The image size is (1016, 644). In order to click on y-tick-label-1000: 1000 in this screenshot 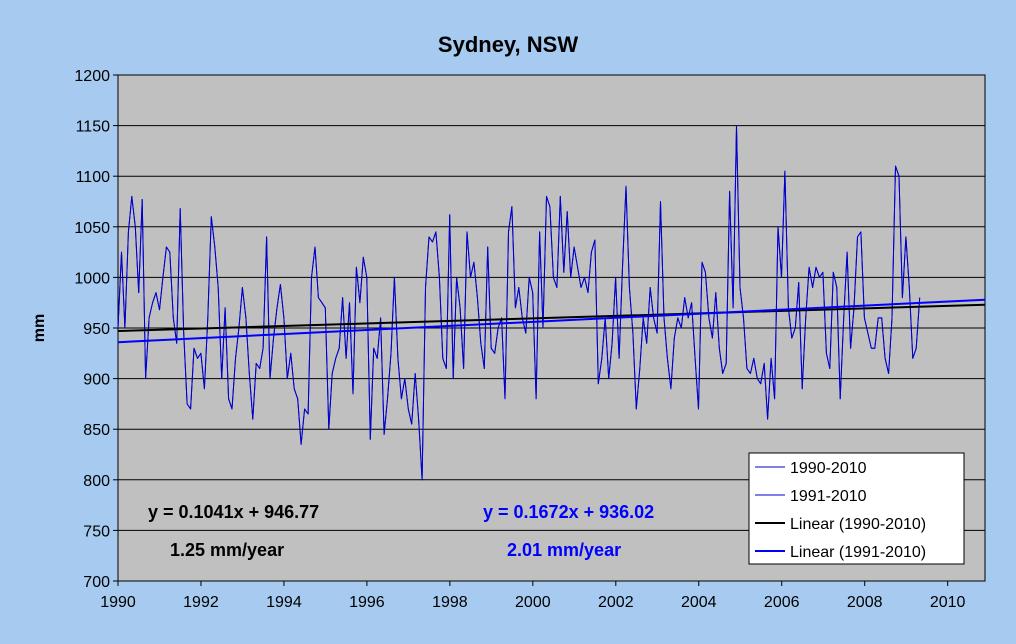, I will do `click(92, 278)`.